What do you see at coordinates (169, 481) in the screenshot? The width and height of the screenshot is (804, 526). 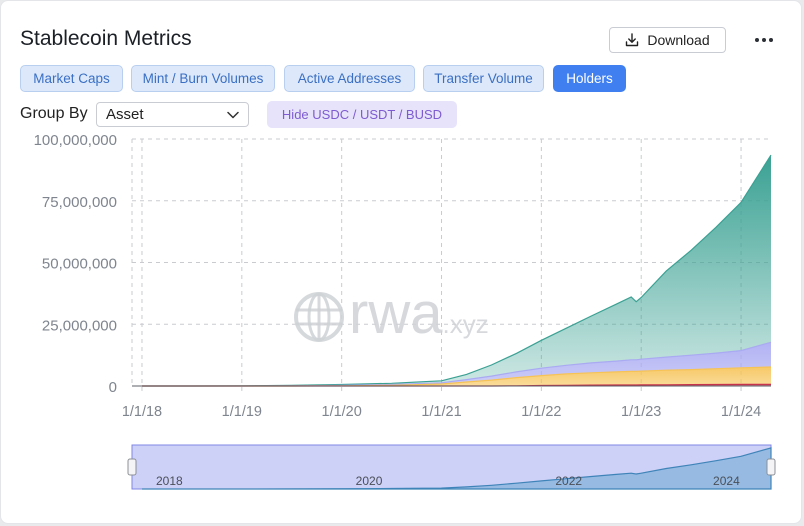 I see `range-selector-label: 2018` at bounding box center [169, 481].